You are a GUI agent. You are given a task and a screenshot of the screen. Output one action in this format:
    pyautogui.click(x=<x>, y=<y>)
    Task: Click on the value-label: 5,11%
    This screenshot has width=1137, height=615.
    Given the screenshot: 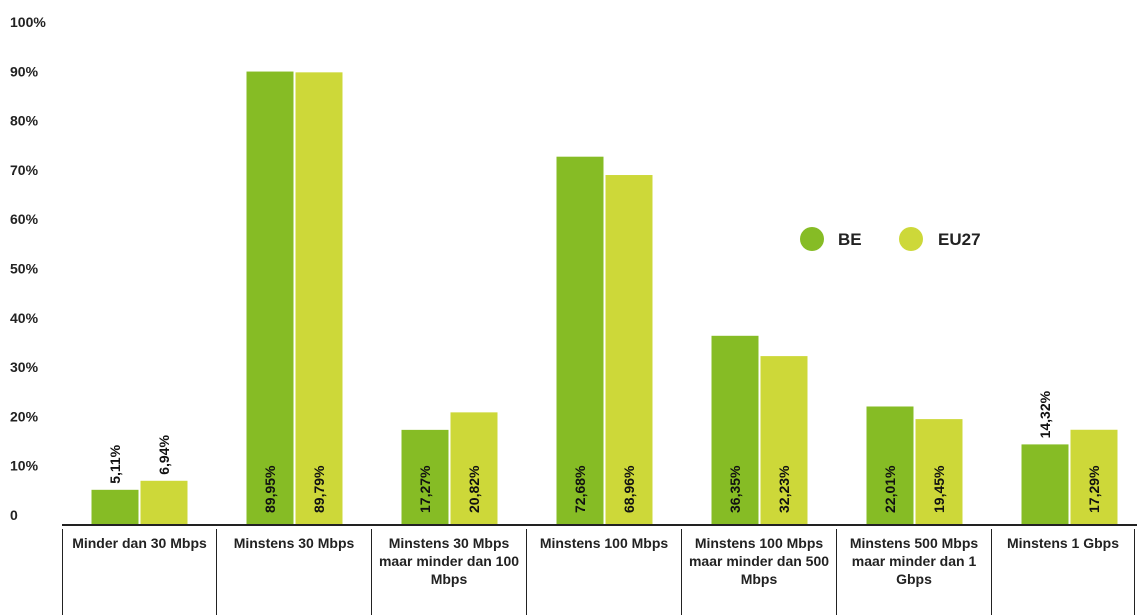 What is the action you would take?
    pyautogui.click(x=115, y=463)
    